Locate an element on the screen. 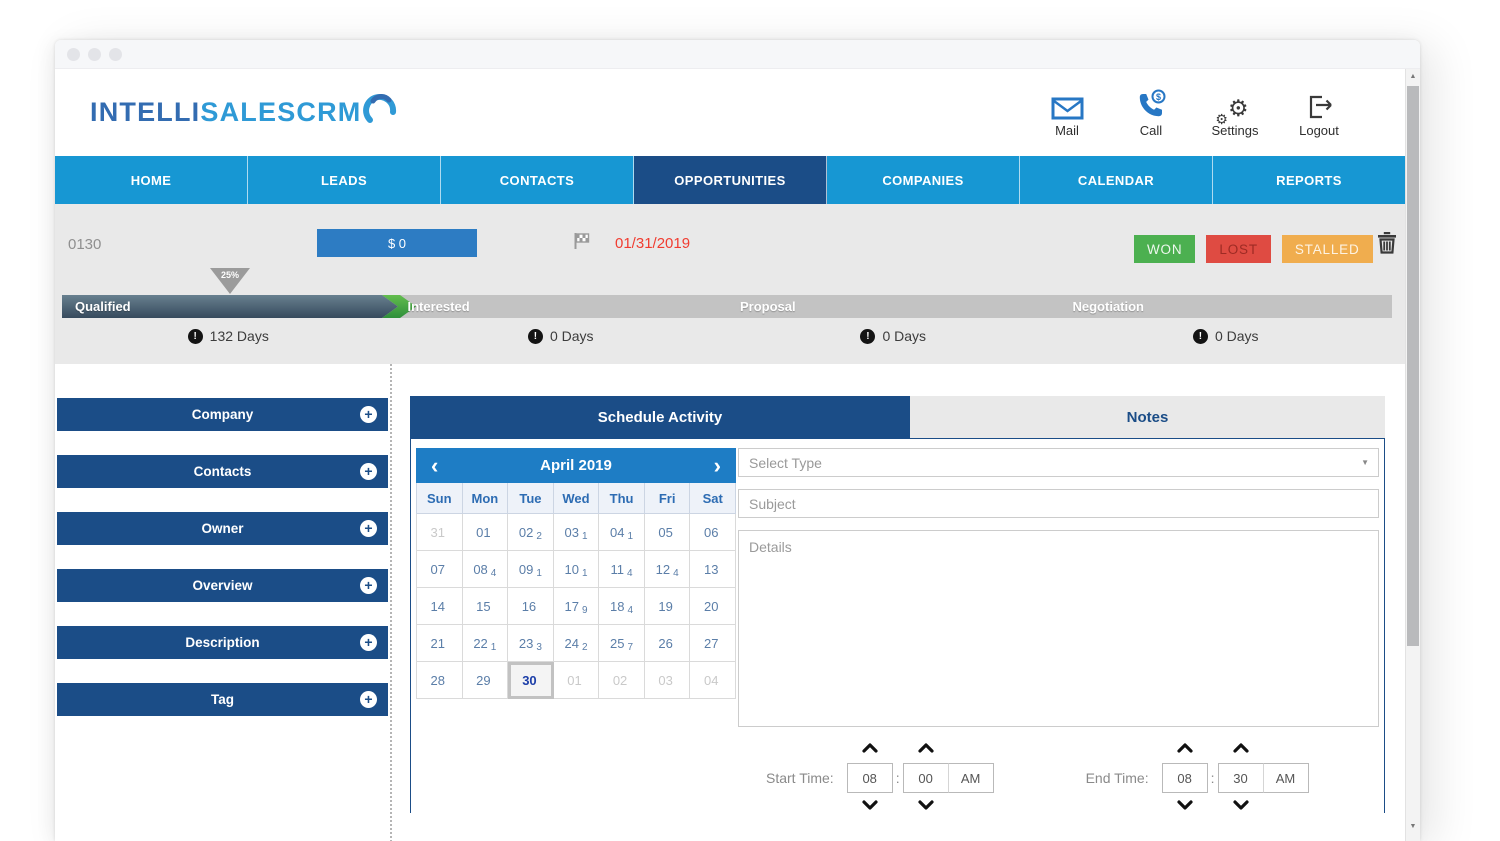 The image size is (1500, 841). calendar-date-cell: 23 3 is located at coordinates (531, 643).